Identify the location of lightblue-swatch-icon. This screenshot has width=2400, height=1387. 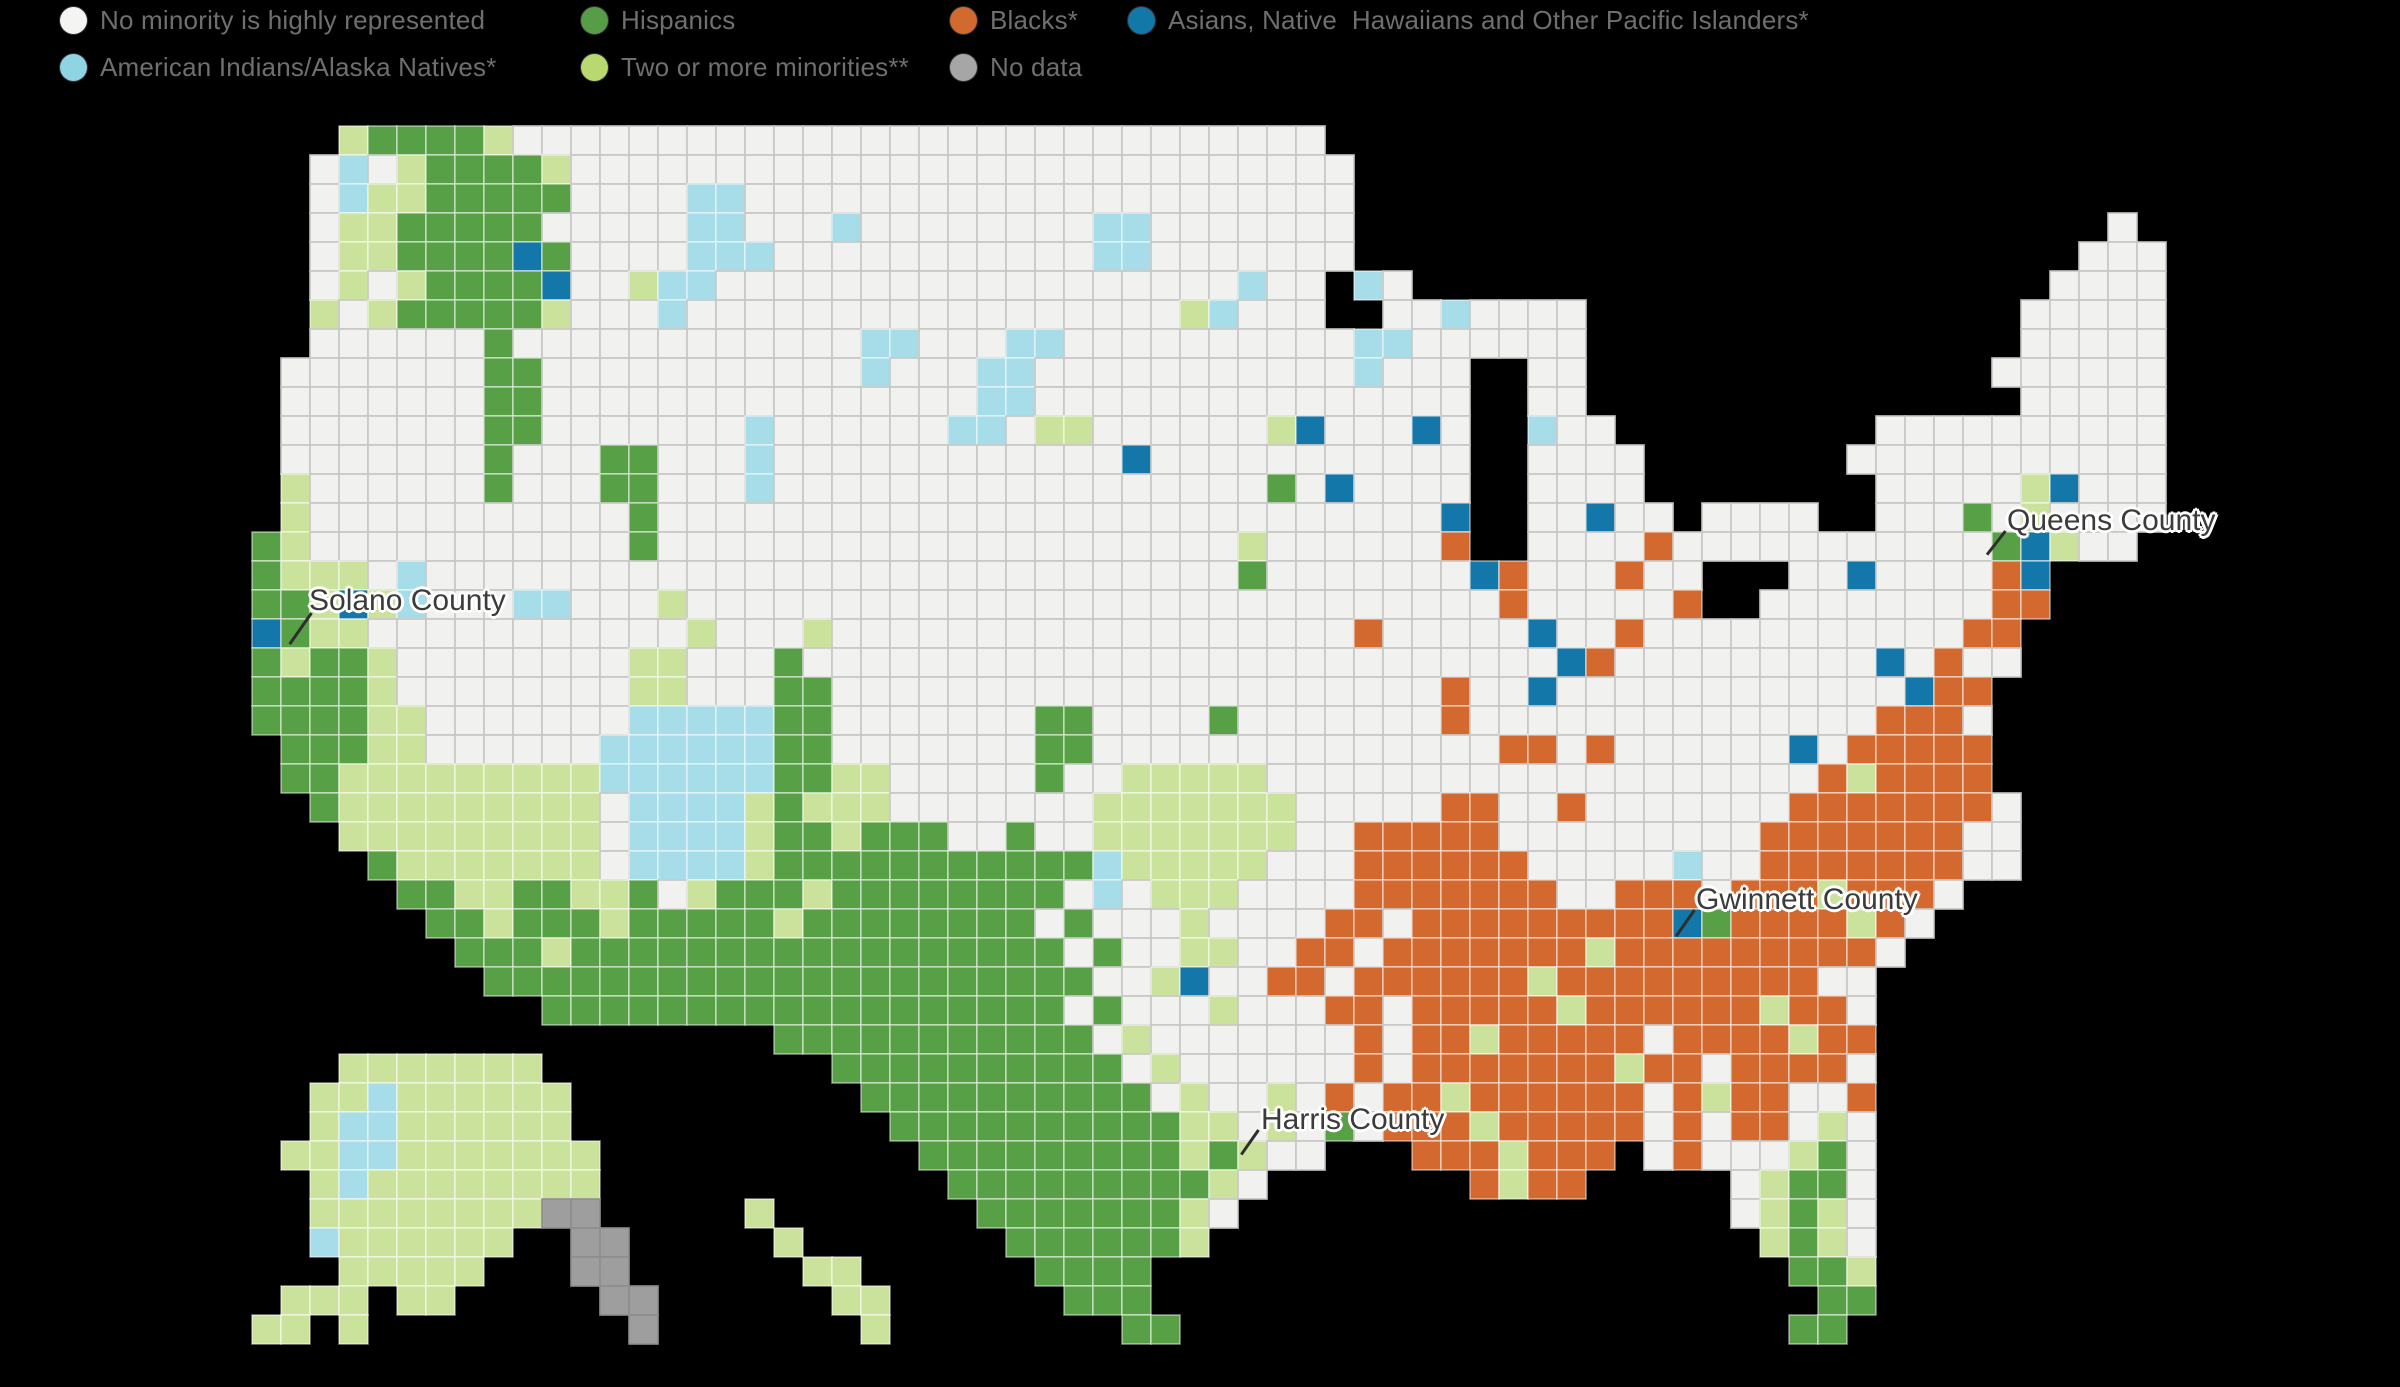
(73, 67).